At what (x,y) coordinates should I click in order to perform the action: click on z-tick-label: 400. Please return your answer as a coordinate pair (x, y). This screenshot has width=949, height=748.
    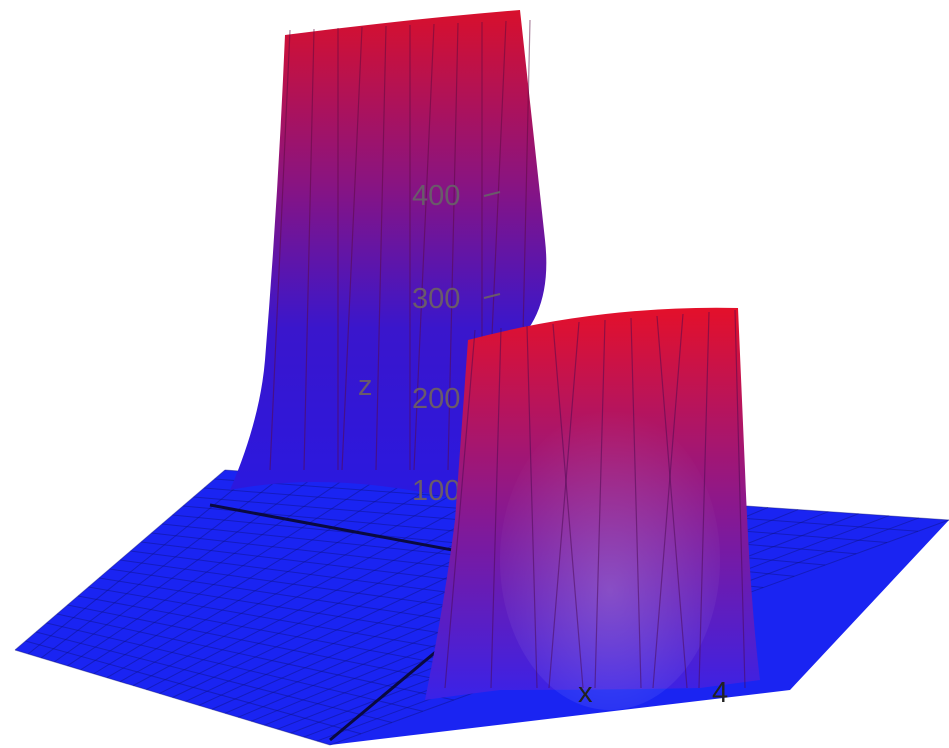
    Looking at the image, I should click on (436, 196).